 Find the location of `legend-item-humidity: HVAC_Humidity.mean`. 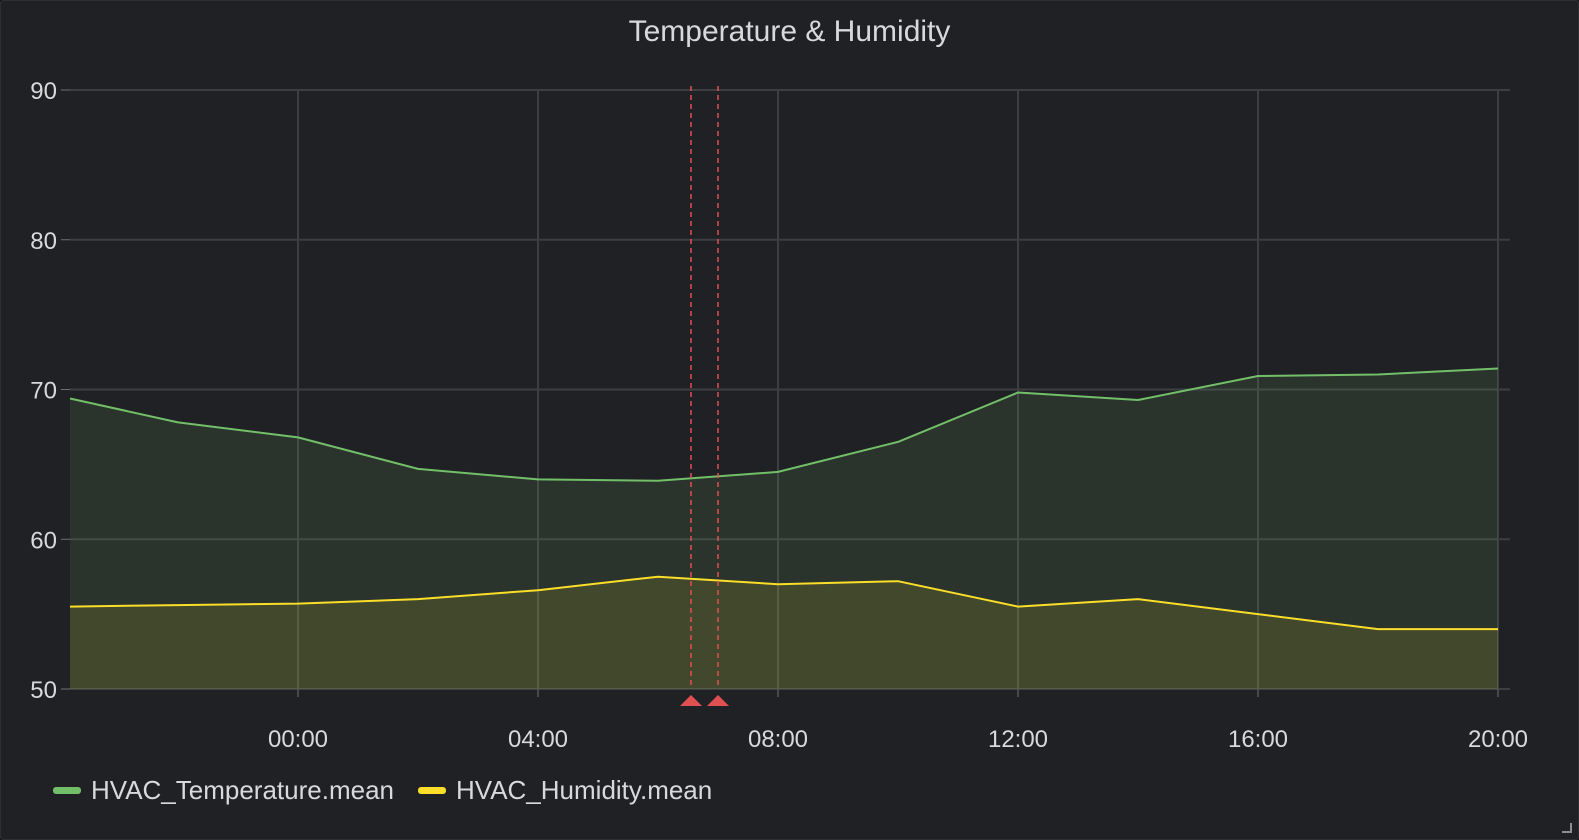

legend-item-humidity: HVAC_Humidity.mean is located at coordinates (565, 790).